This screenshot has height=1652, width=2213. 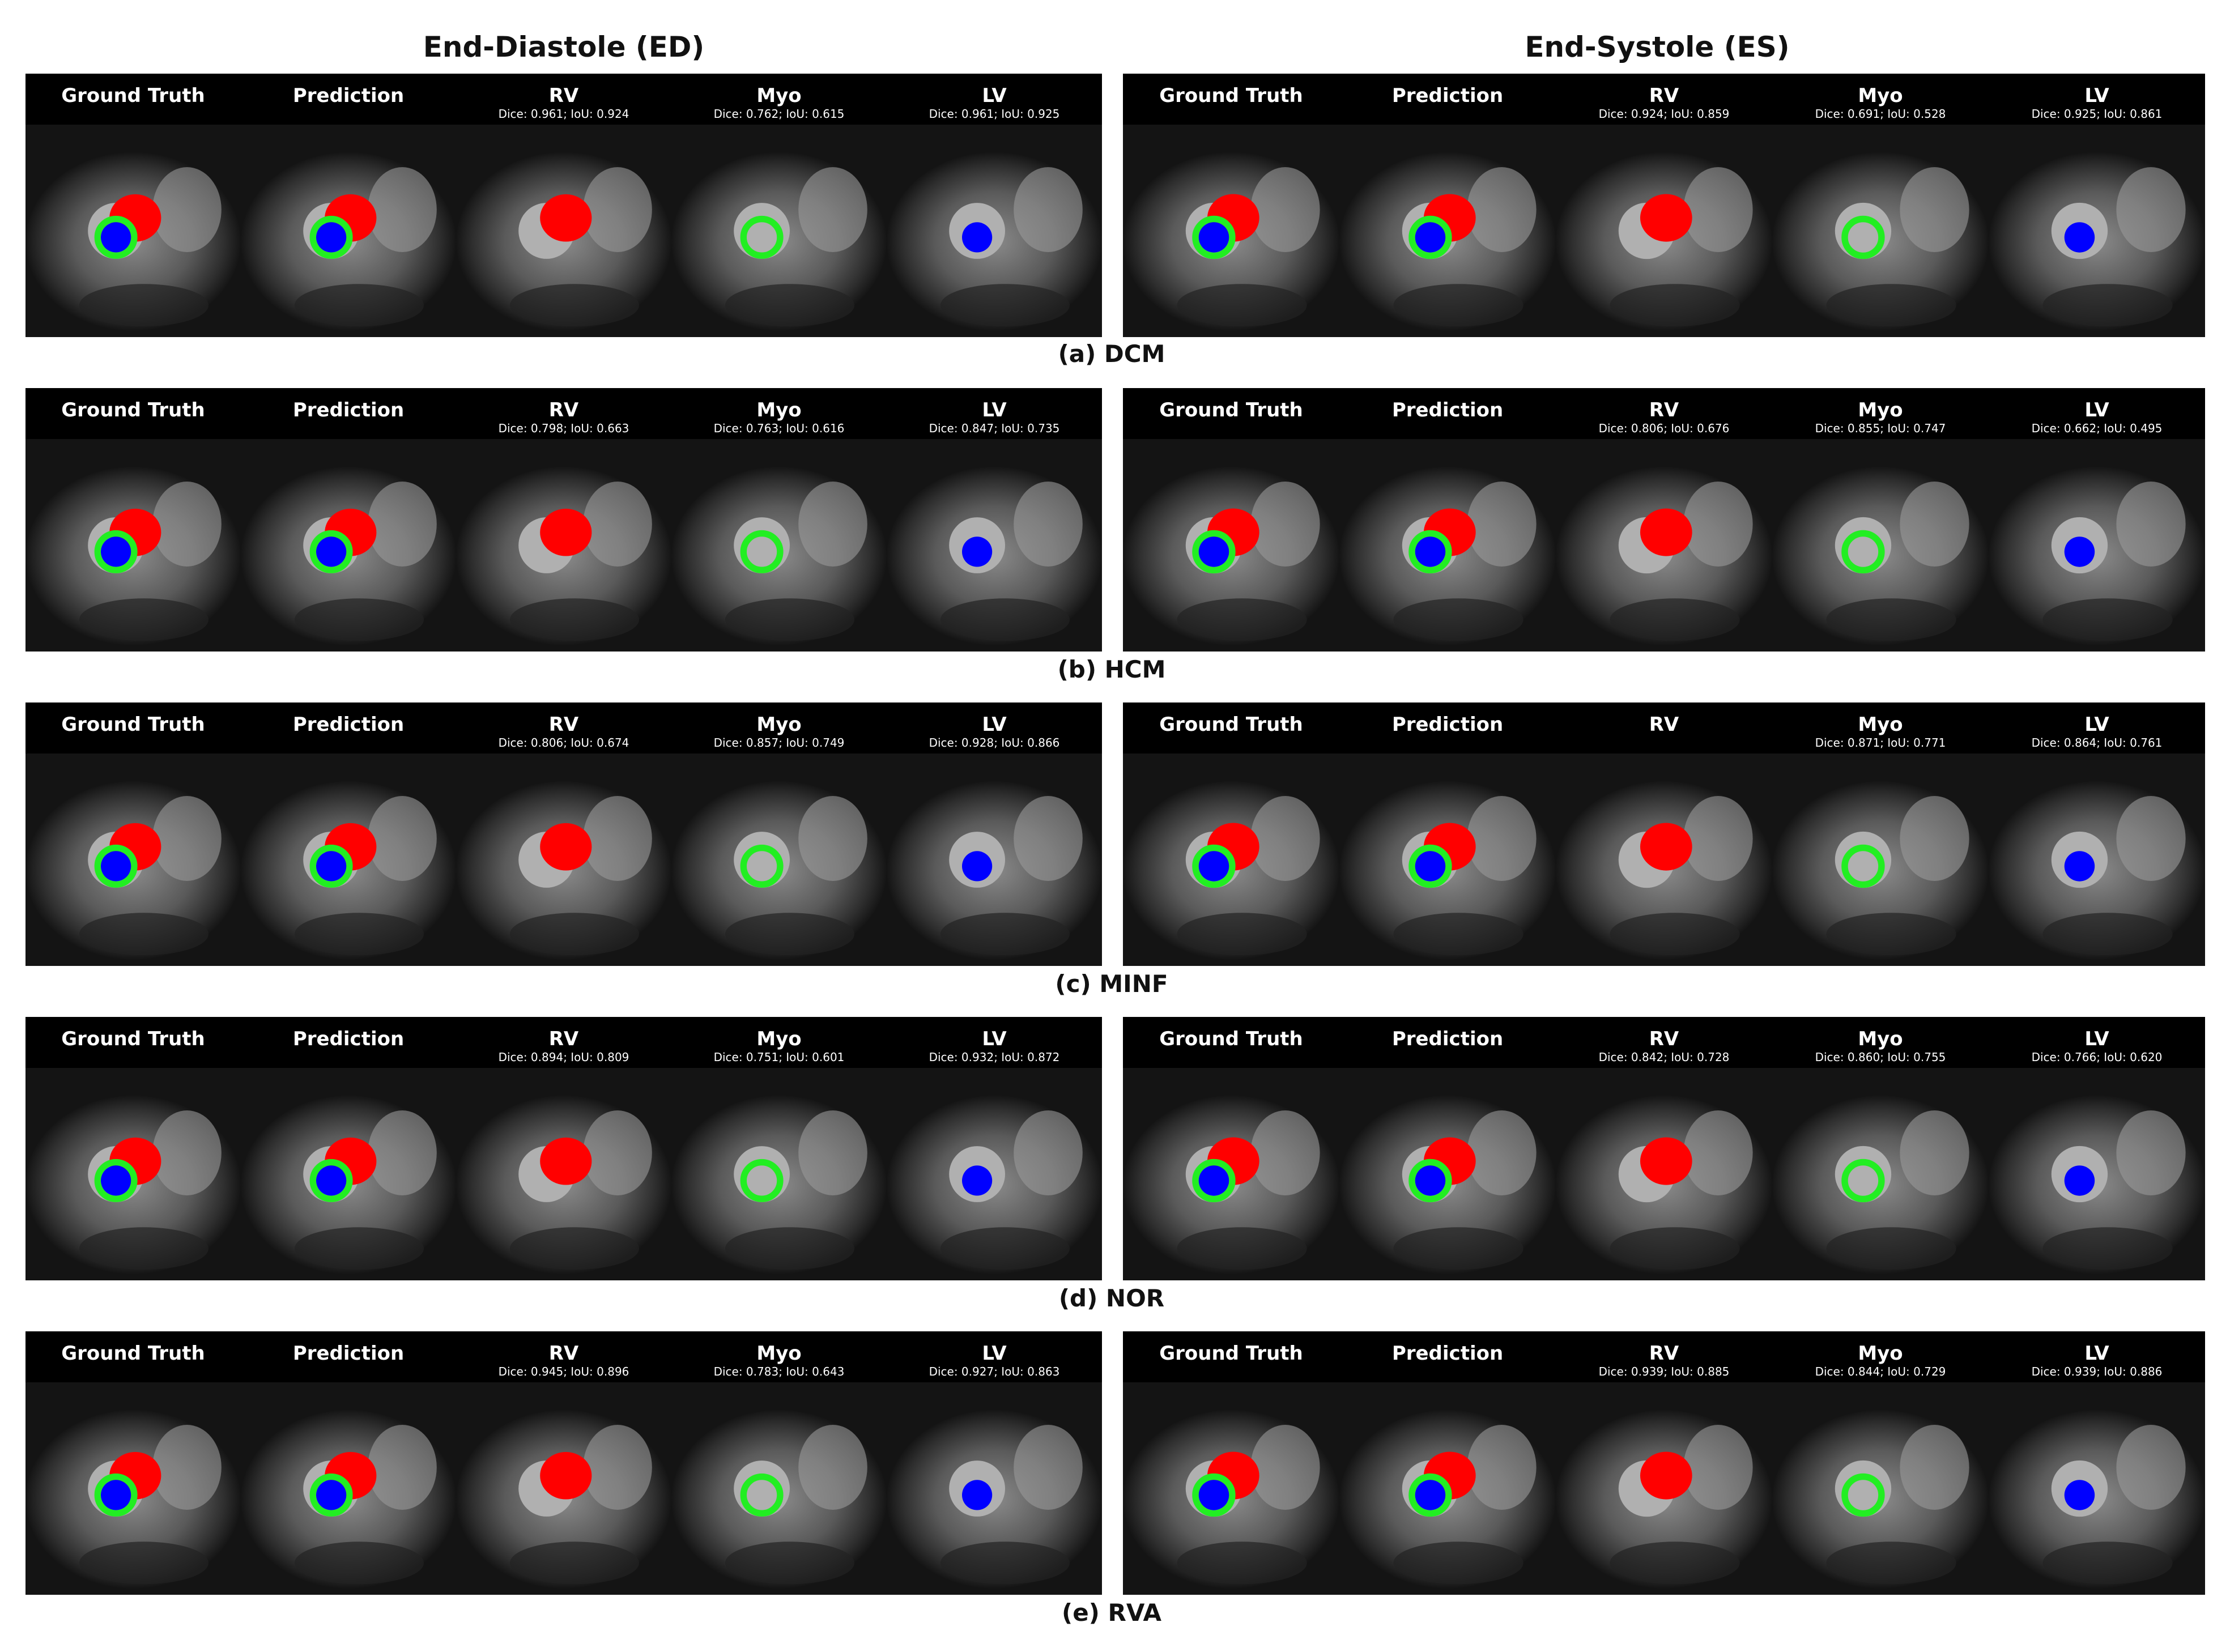 I want to click on row-label: (d) NOR, so click(x=1111, y=1298).